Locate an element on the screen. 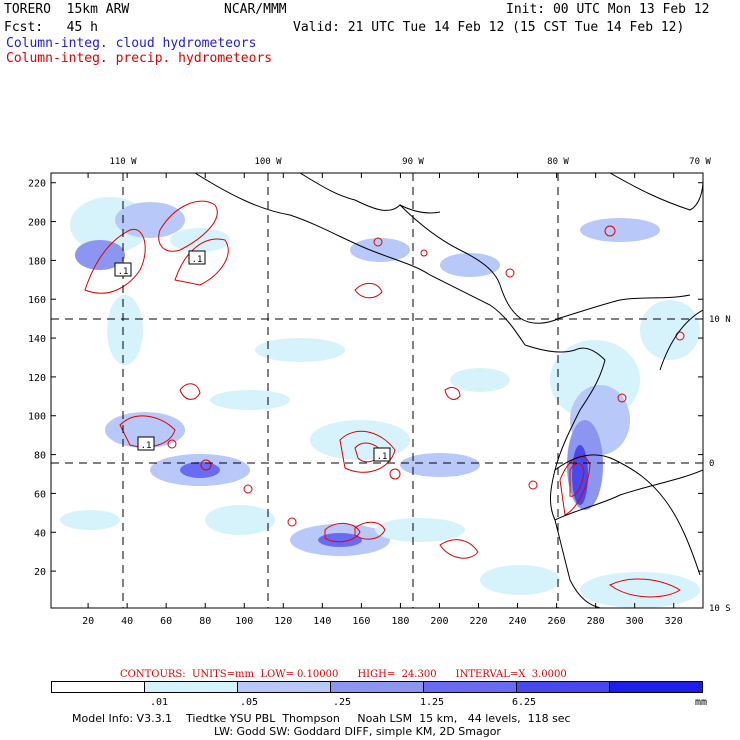 The height and width of the screenshot is (740, 740). x-tick-label-11: 240 is located at coordinates (518, 621).